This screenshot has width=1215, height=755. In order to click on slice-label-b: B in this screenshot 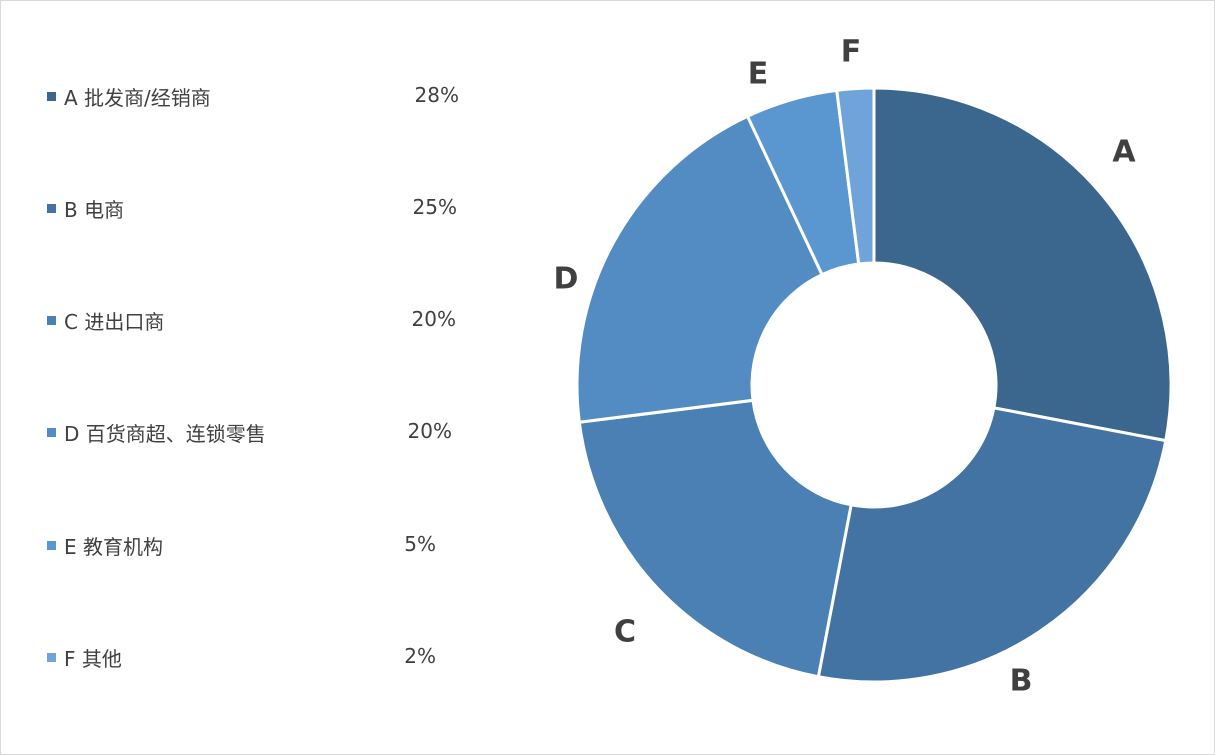, I will do `click(1021, 681)`.